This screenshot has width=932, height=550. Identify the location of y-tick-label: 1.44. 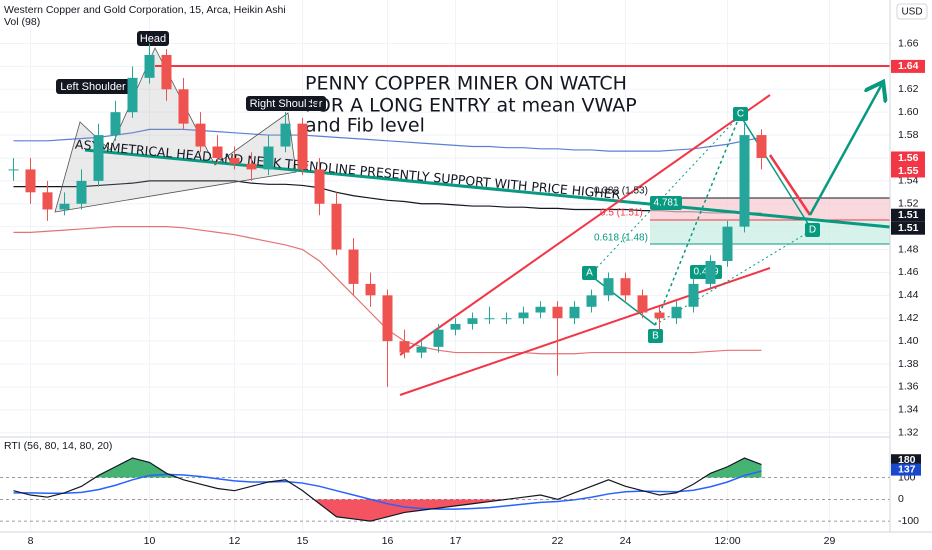
(908, 295).